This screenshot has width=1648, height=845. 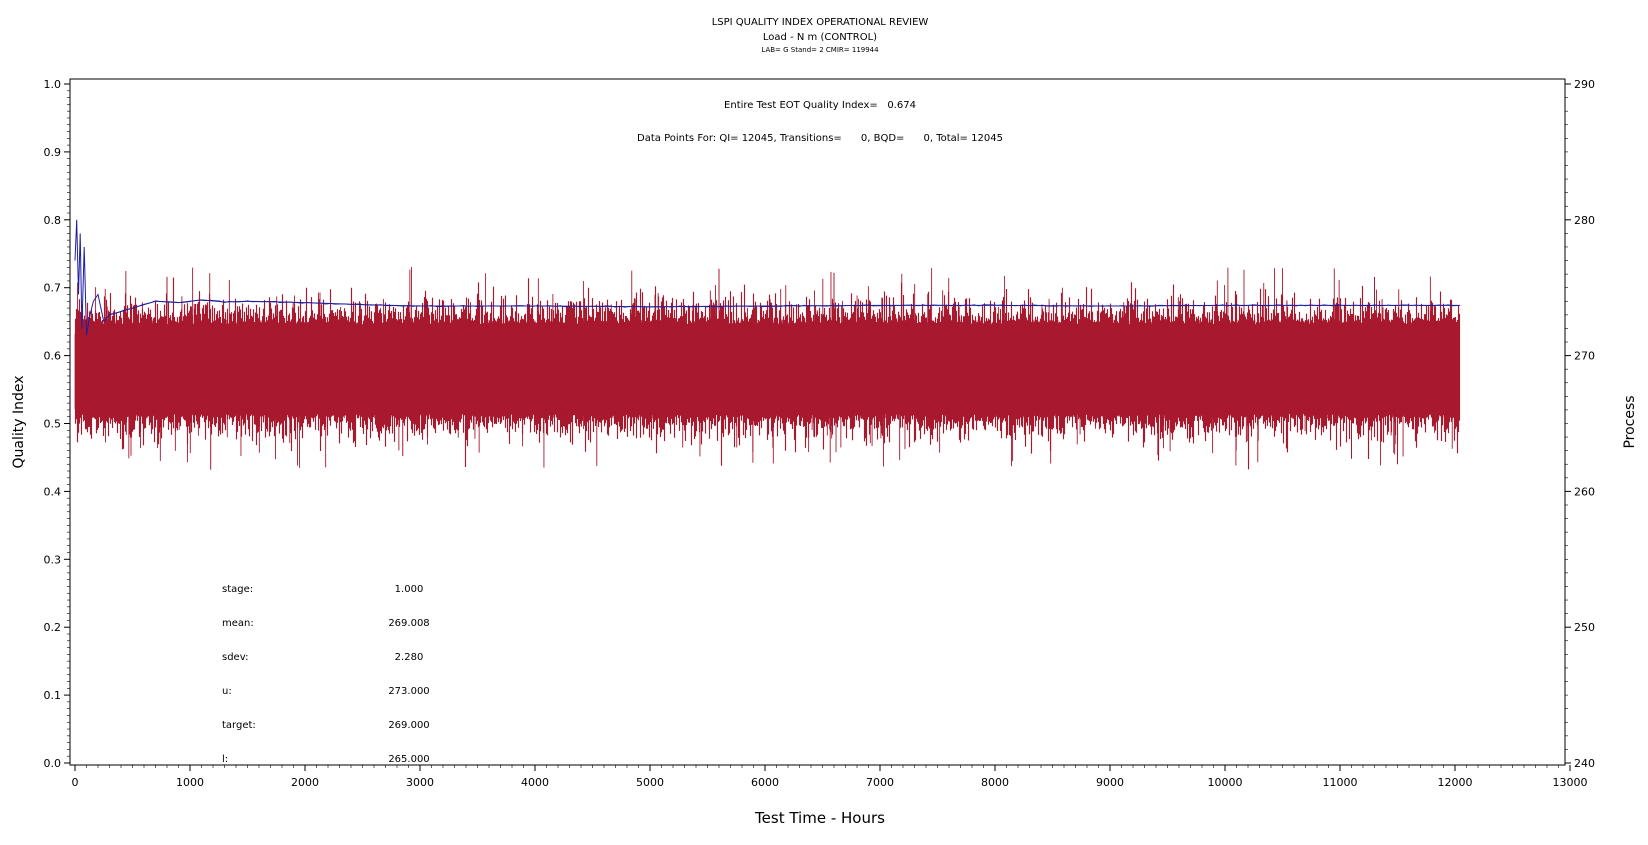 I want to click on x-tick-label: 10000, so click(x=1225, y=782).